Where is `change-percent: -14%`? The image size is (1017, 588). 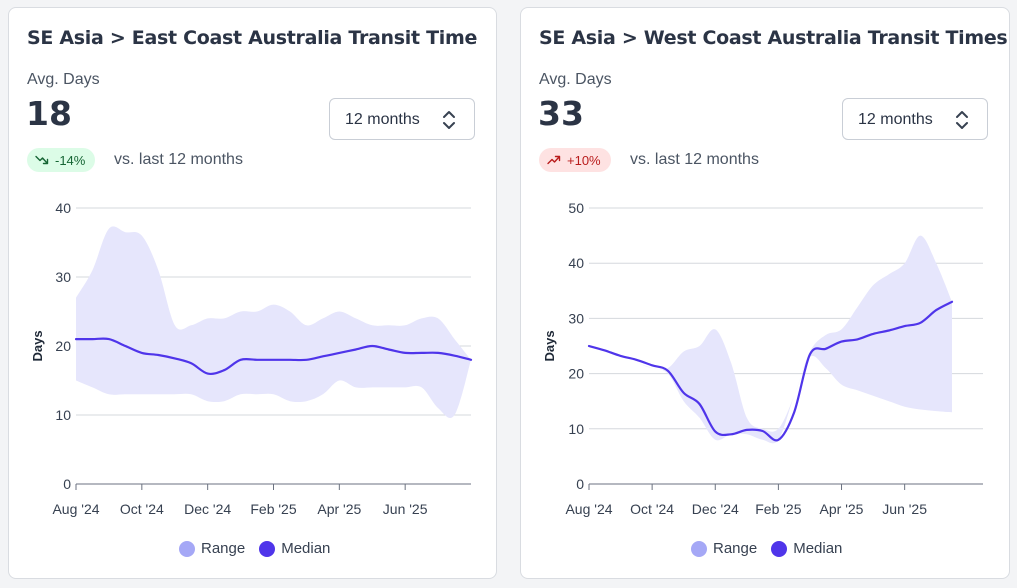 change-percent: -14% is located at coordinates (70, 160).